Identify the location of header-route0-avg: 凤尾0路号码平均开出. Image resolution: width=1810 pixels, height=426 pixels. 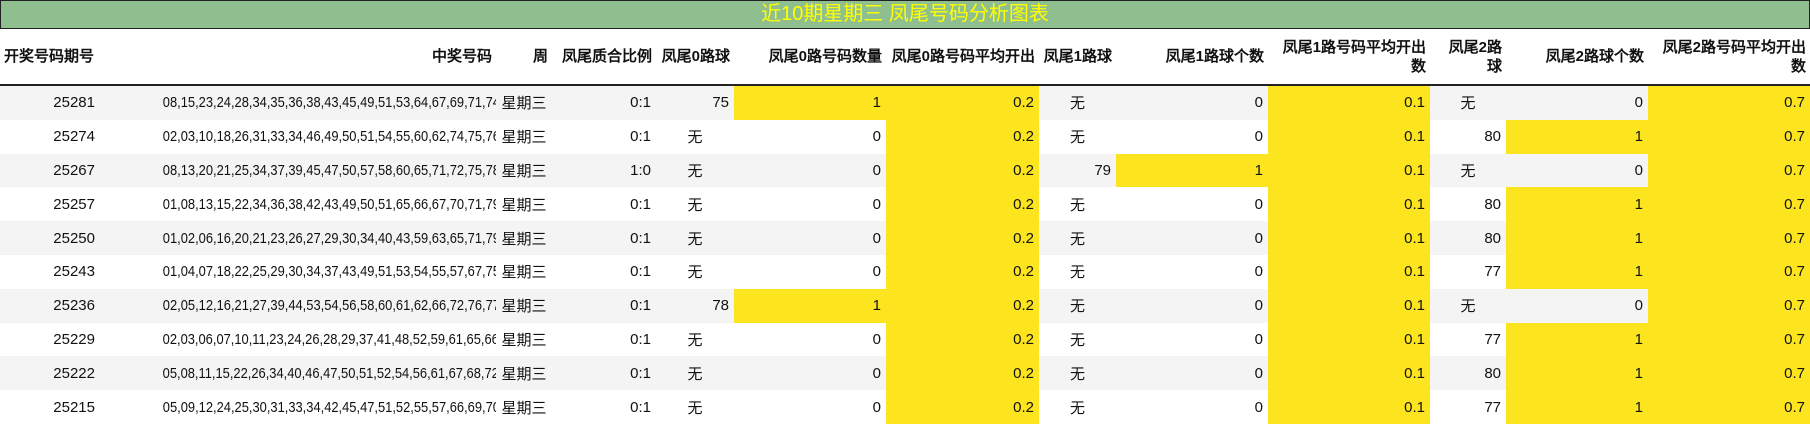
(962, 57).